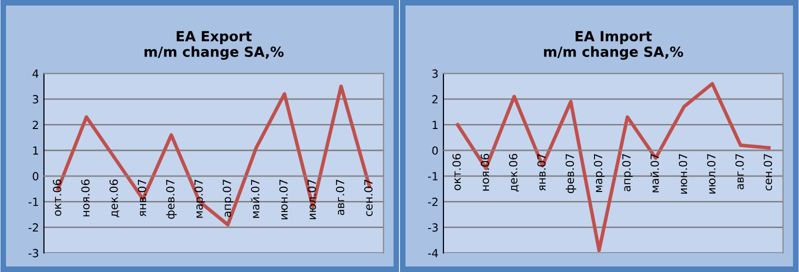 This screenshot has width=799, height=272. What do you see at coordinates (214, 45) in the screenshot?
I see `chart-title: EA Export m/m change SA,%` at bounding box center [214, 45].